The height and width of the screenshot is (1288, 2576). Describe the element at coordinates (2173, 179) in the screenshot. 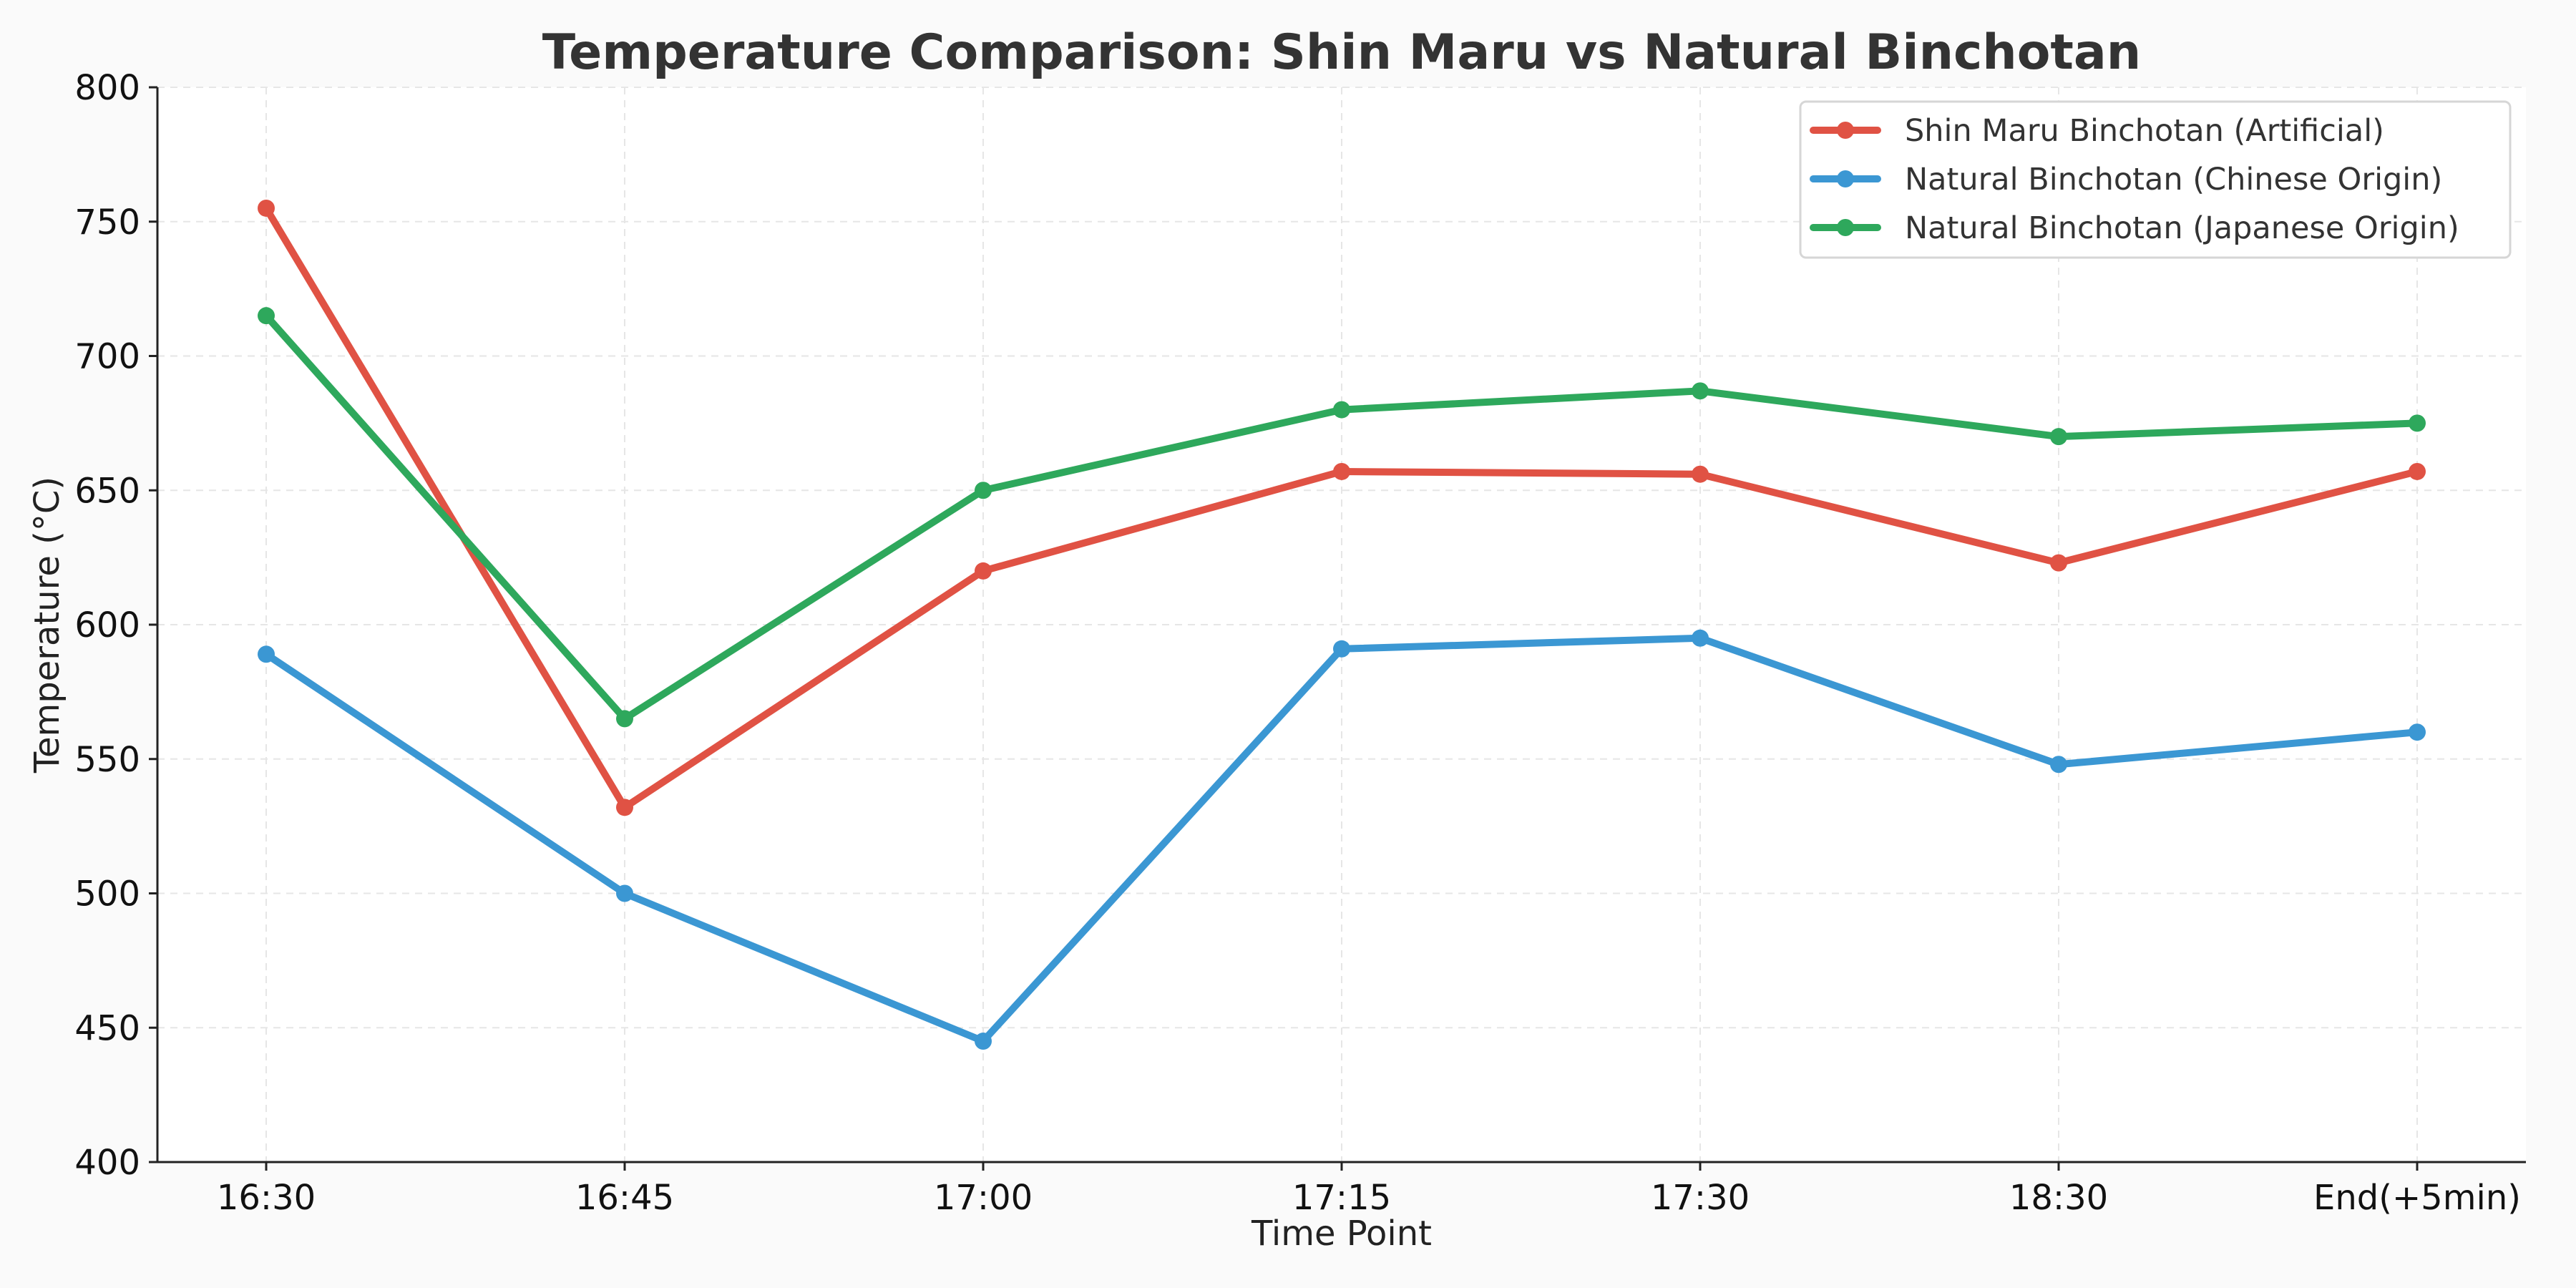

I see `legend-label: Natural Binchotan (Chinese Origin)` at that location.